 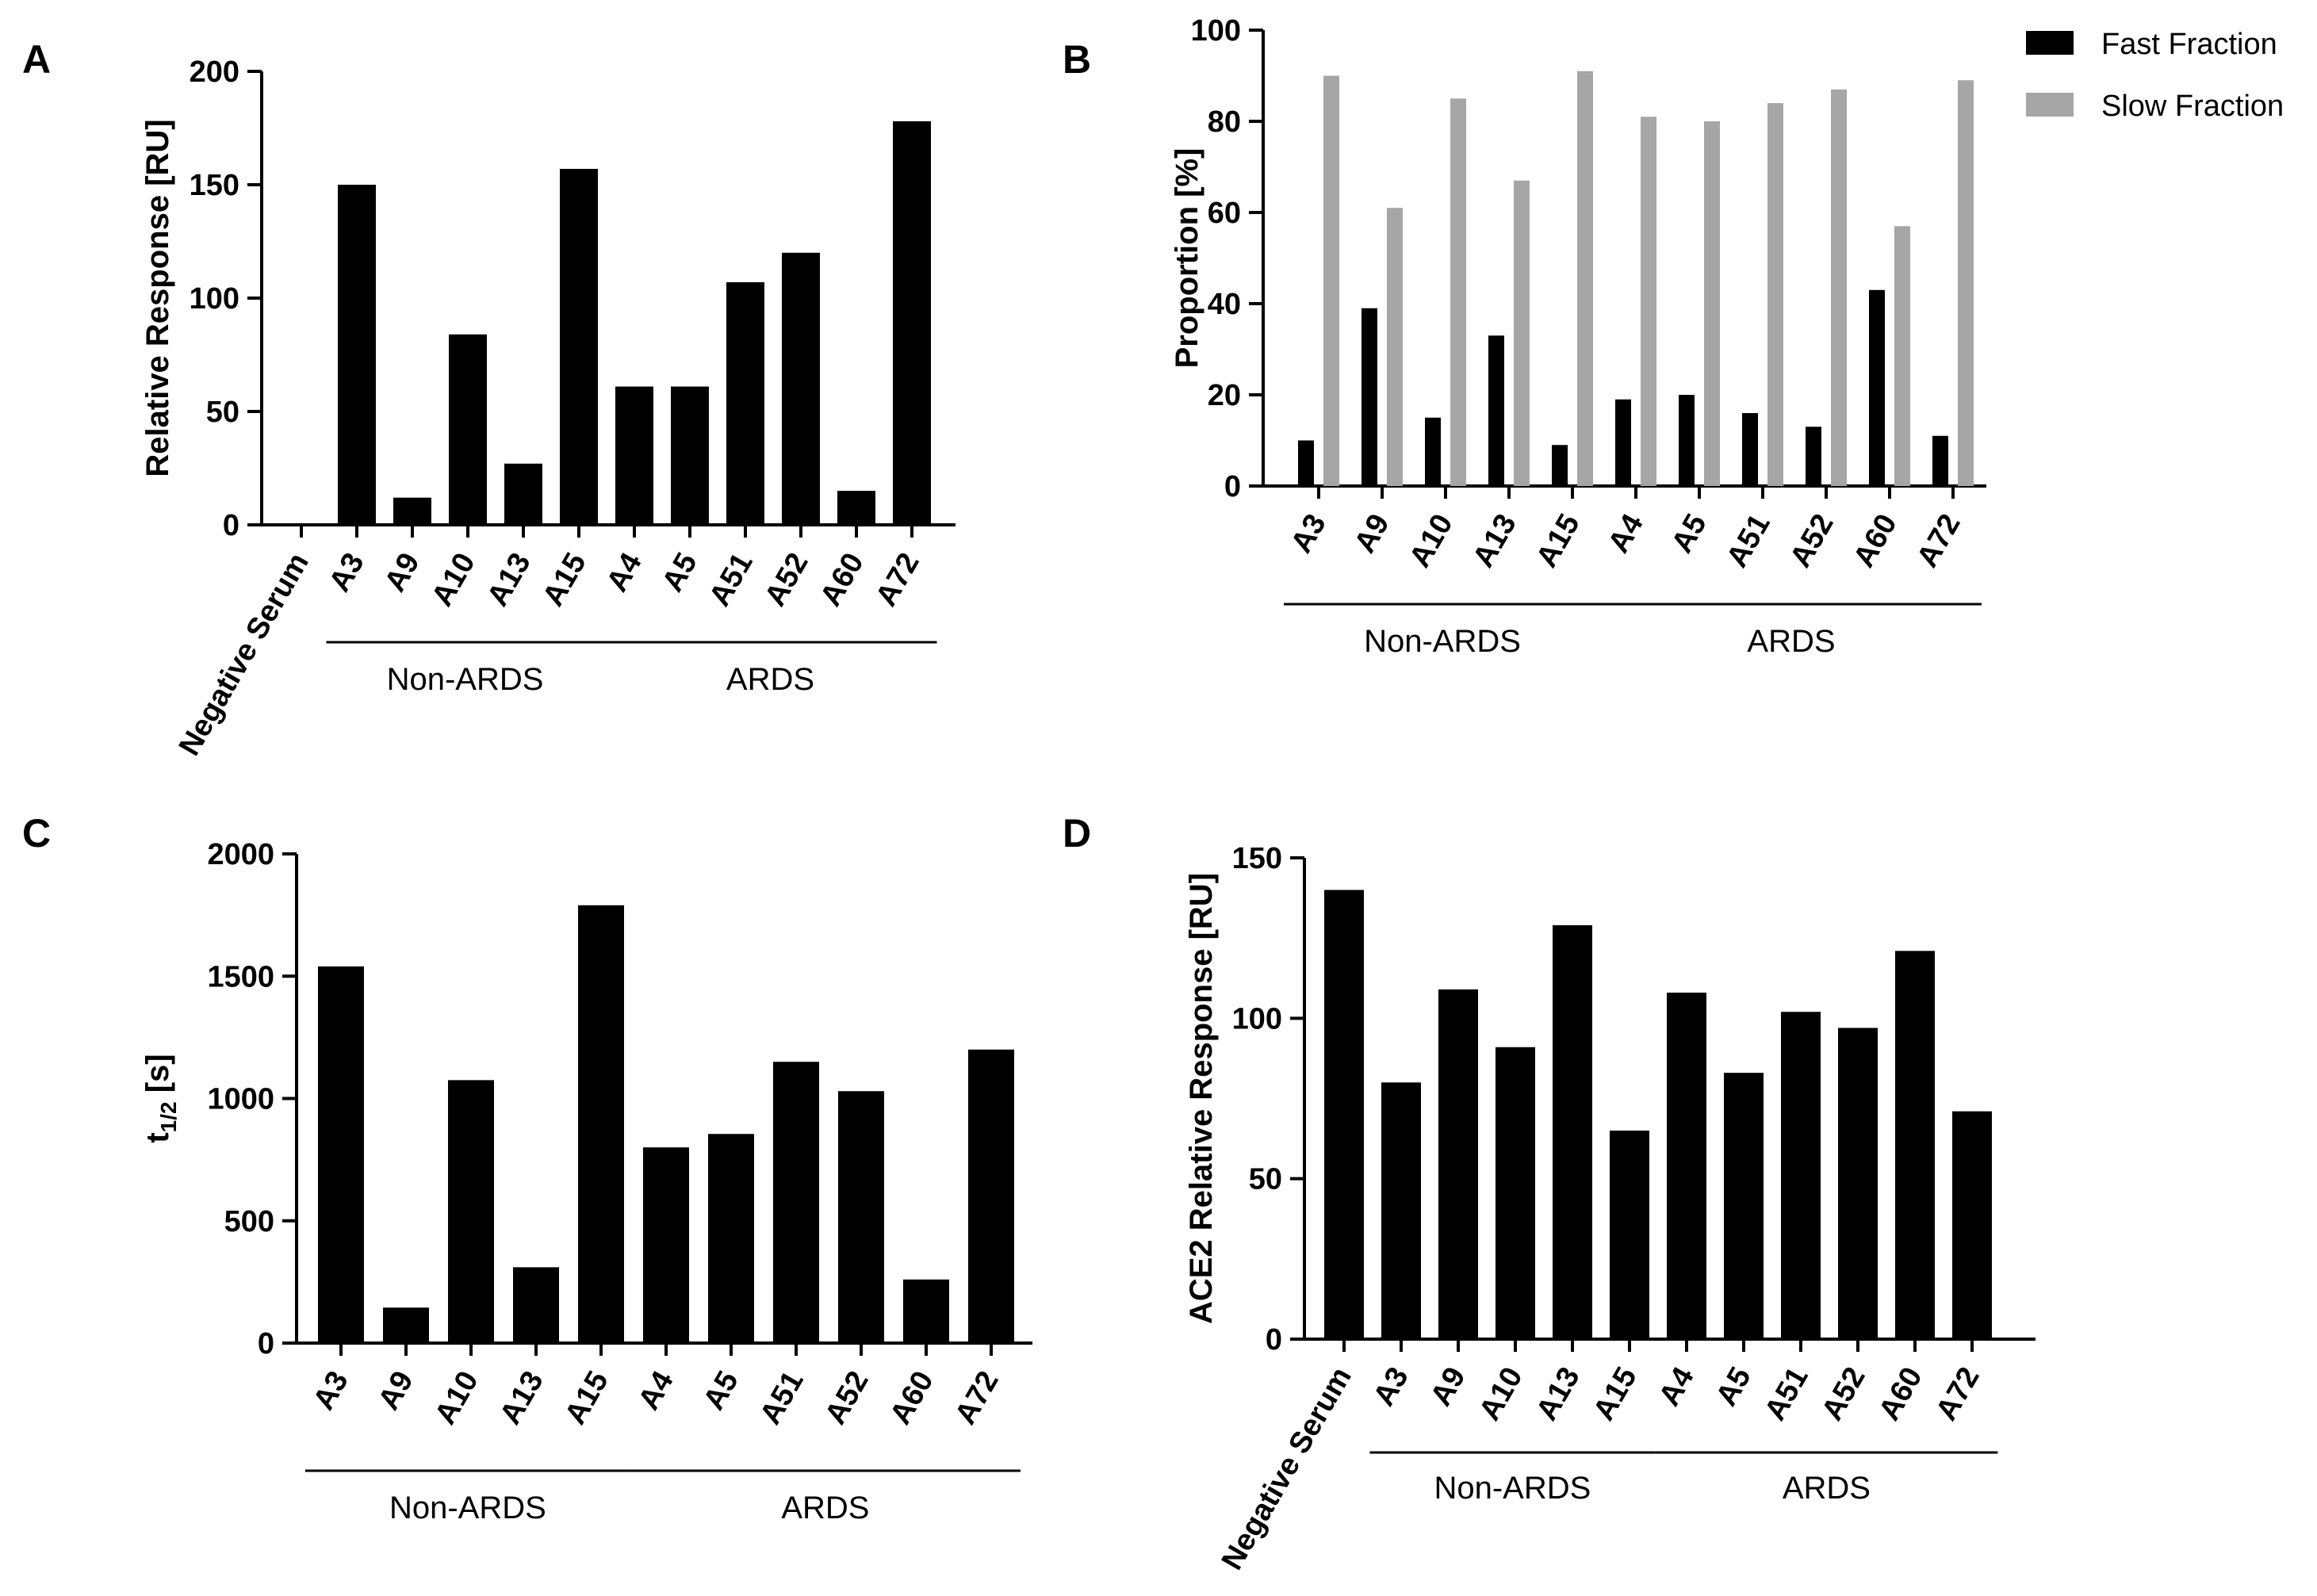 I want to click on panel-a-category-label: A10, so click(x=454, y=580).